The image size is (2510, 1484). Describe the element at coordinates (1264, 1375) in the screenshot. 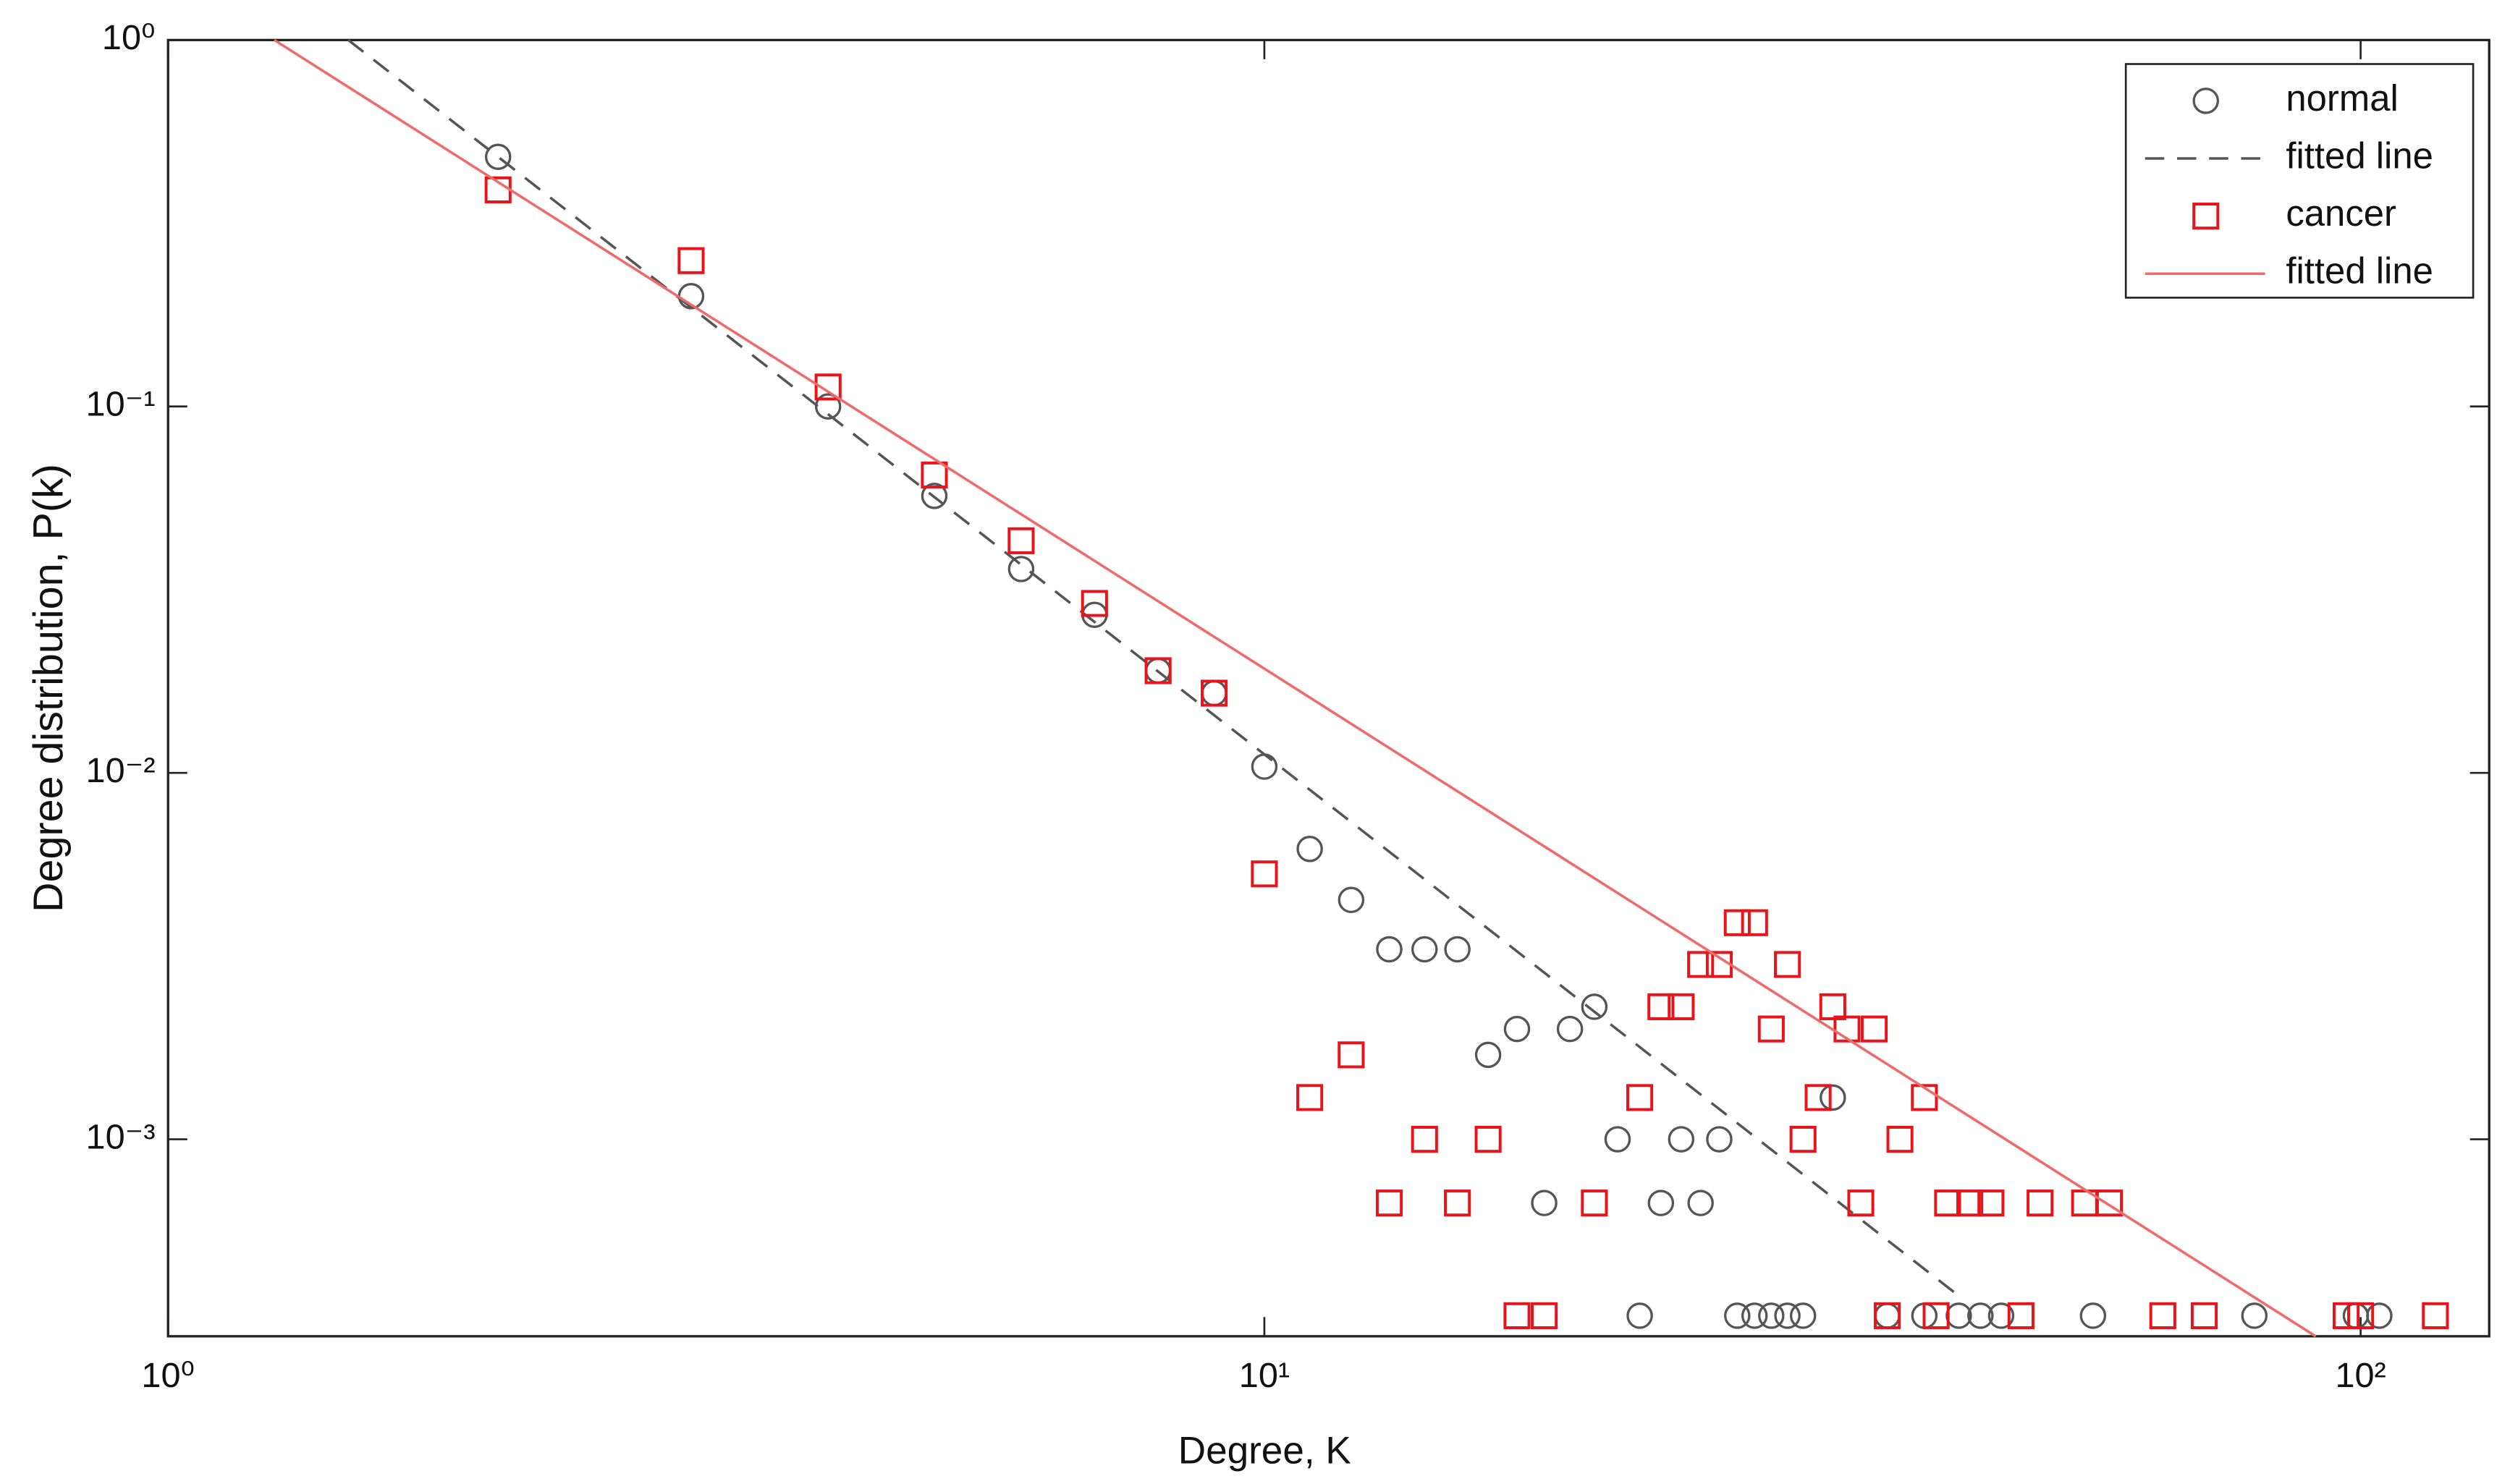

I see `x-tick-label: 10¹` at that location.